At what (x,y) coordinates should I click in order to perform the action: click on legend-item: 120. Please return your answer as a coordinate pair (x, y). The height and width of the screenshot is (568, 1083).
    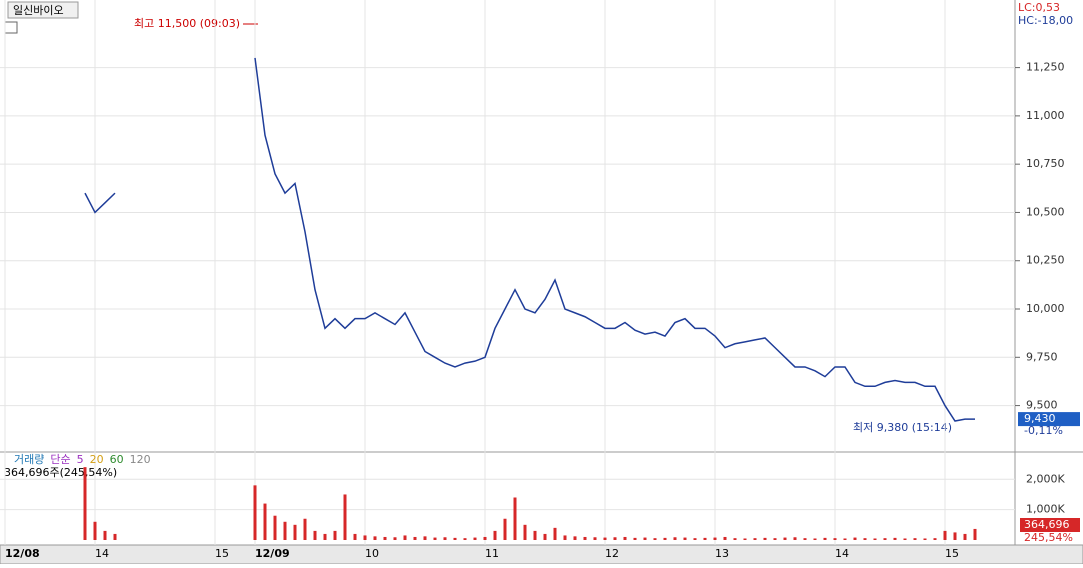
    Looking at the image, I should click on (140, 459).